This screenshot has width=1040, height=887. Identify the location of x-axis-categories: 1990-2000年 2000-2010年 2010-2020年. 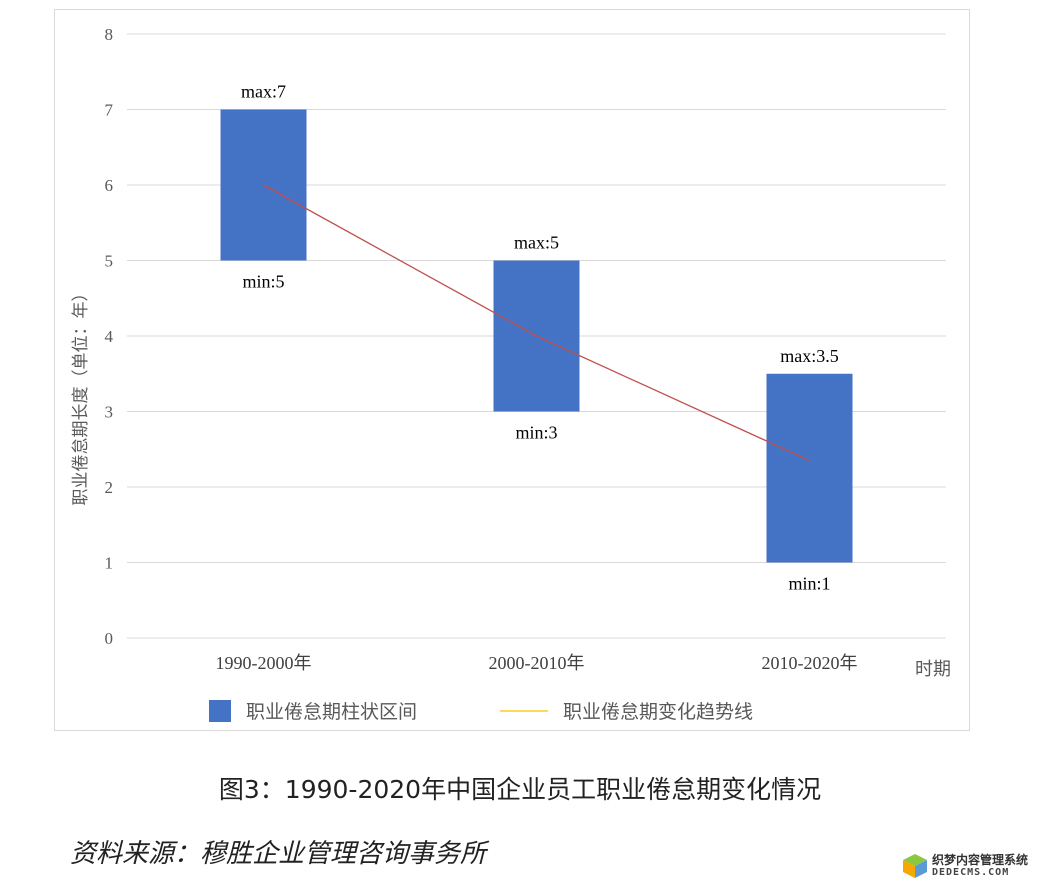
(537, 663).